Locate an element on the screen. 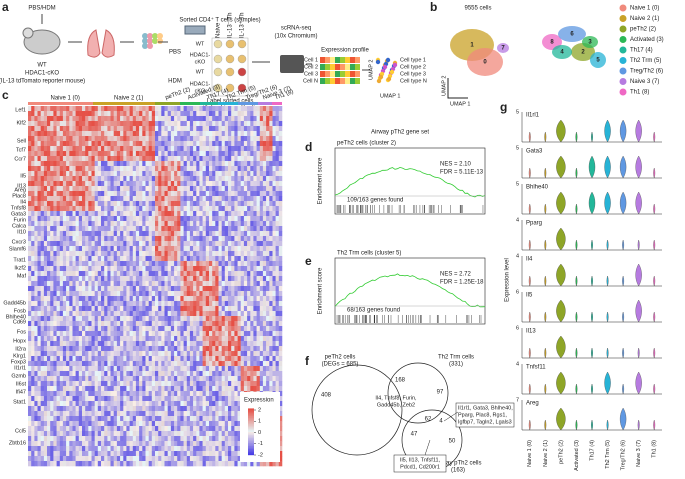  label: (IL-13 tdTomato reporter mouse) is located at coordinates (42, 82).